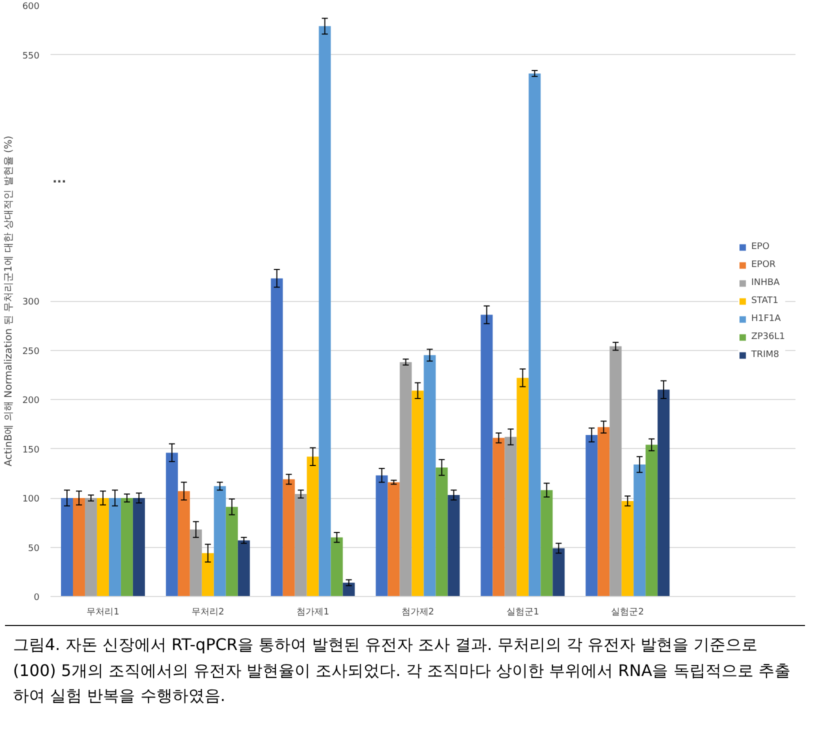 This screenshot has width=816, height=745. I want to click on legend-label: H1F1A, so click(766, 319).